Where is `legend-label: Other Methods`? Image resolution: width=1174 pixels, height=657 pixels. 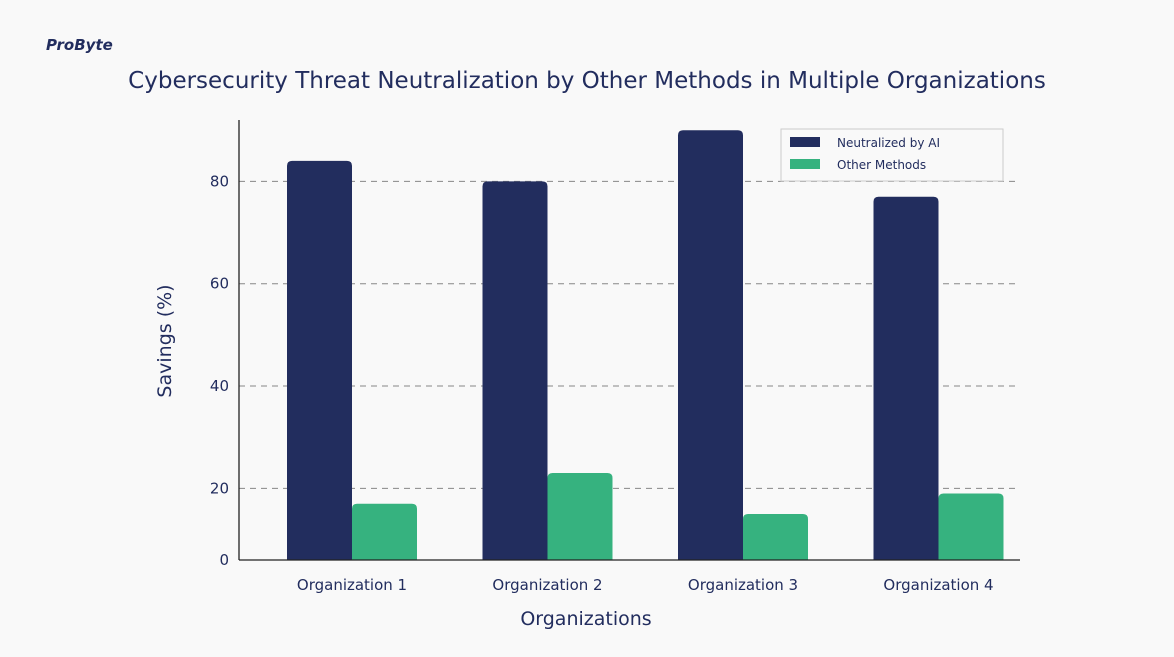
legend-label: Other Methods is located at coordinates (881, 165).